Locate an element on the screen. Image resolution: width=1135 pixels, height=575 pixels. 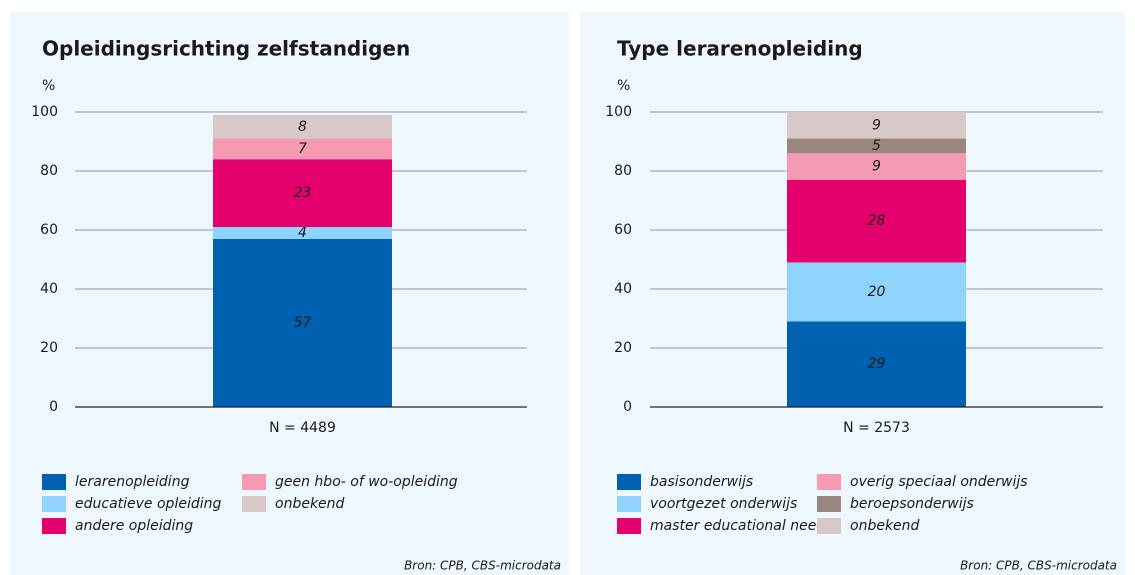
data-label: 8 is located at coordinates (302, 127).